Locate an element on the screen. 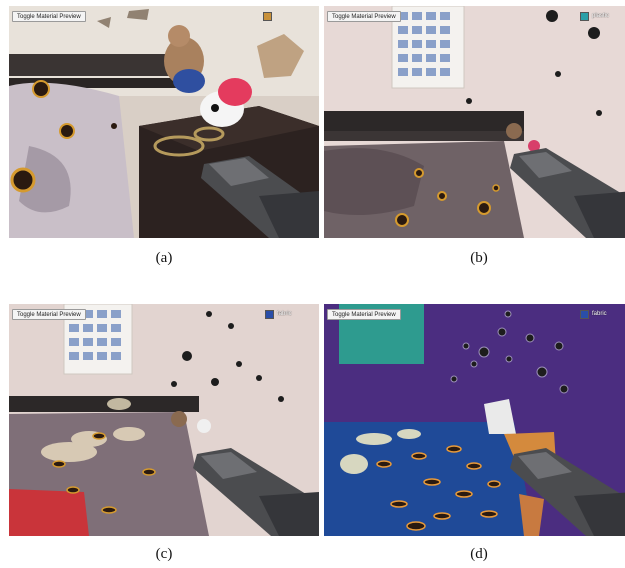  material-label: plastic is located at coordinates (601, 16).